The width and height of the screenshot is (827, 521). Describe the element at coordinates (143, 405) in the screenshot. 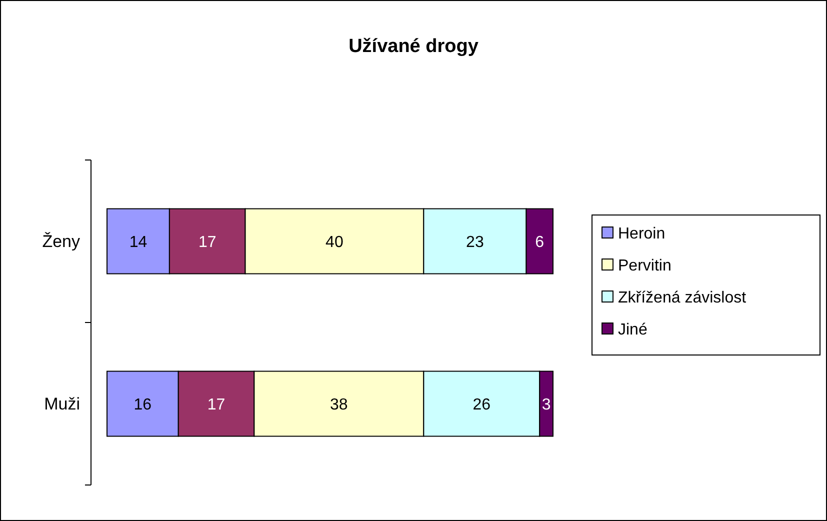

I see `data-label: 16` at that location.